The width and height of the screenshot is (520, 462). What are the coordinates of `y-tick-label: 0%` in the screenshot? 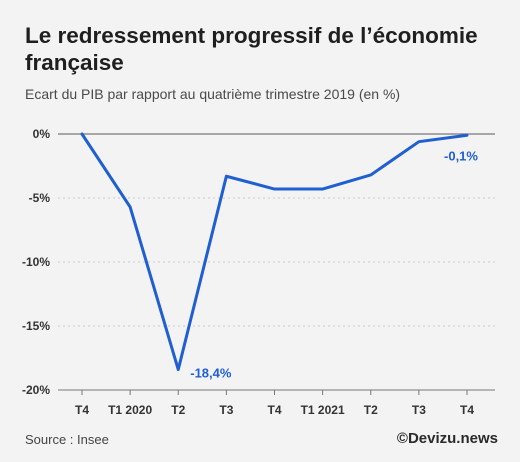 It's located at (42, 134).